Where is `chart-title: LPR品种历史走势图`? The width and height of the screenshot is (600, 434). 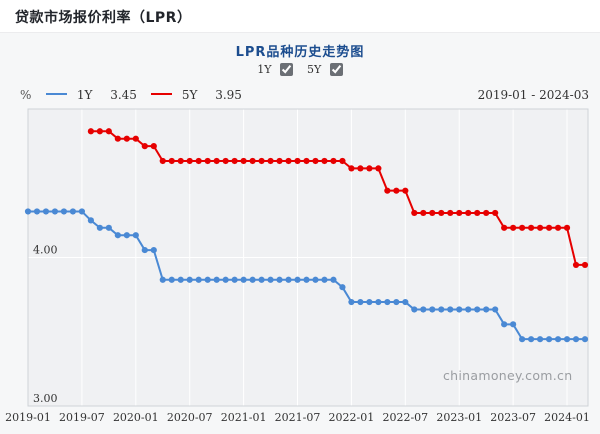 chart-title: LPR品种历史走势图 is located at coordinates (300, 52).